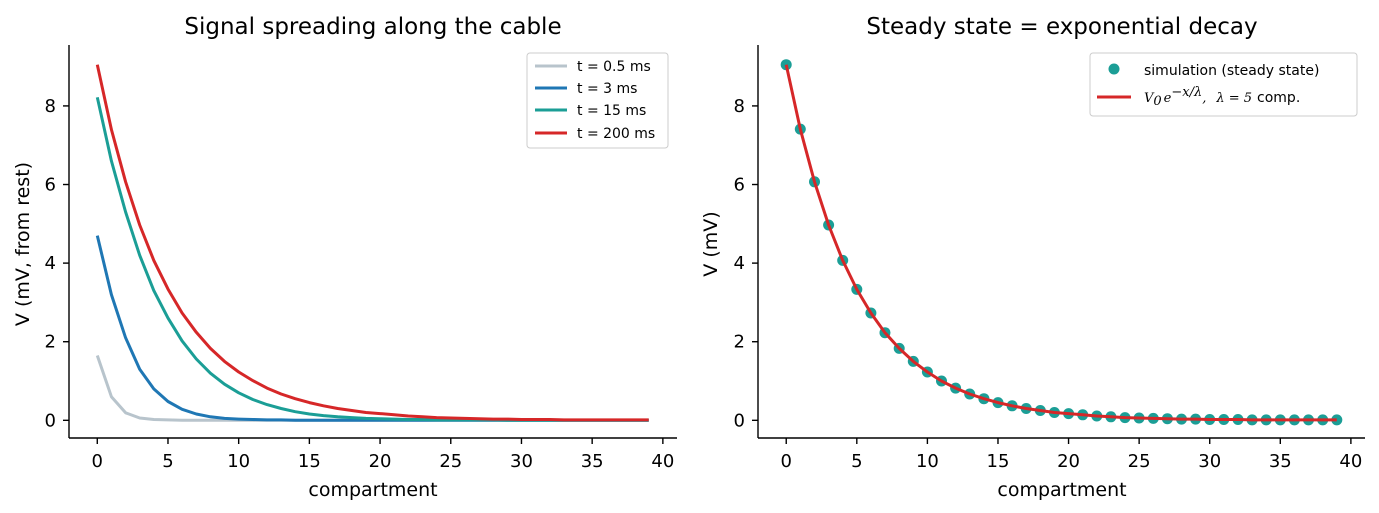 The image size is (1379, 513). I want to click on chart-title: Steady state = exponential decay, so click(1061, 27).